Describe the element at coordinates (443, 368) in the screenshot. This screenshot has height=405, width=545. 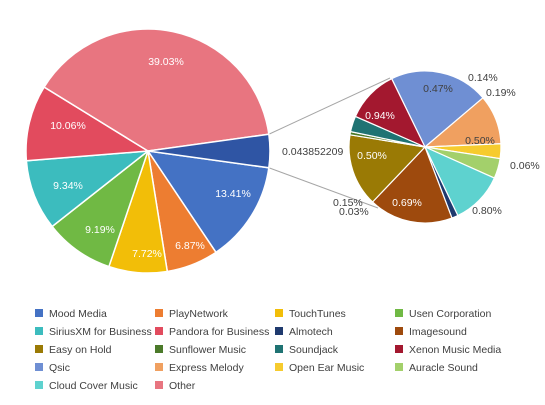
I see `legend-label: Auracle Sound` at that location.